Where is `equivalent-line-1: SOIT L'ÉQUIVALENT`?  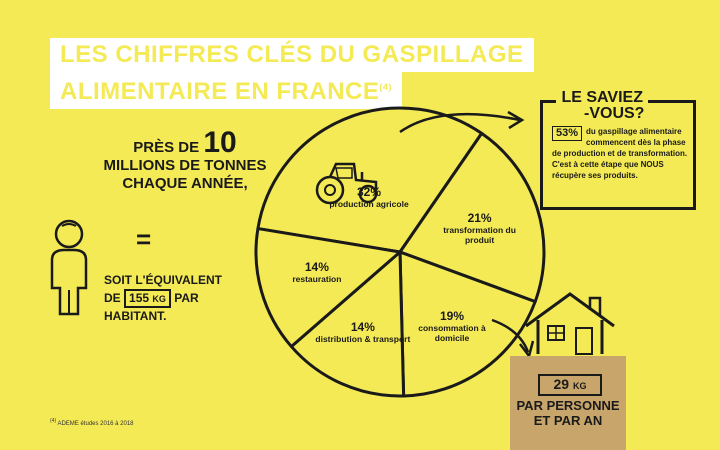
equivalent-line-1: SOIT L'ÉQUIVALENT is located at coordinates (163, 280).